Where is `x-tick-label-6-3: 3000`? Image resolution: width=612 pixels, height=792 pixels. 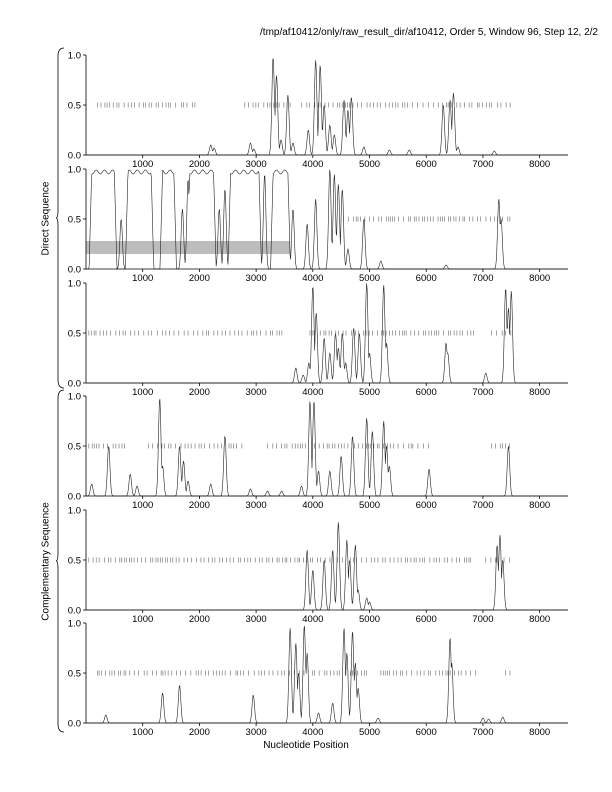
x-tick-label-6-3: 3000 is located at coordinates (256, 732).